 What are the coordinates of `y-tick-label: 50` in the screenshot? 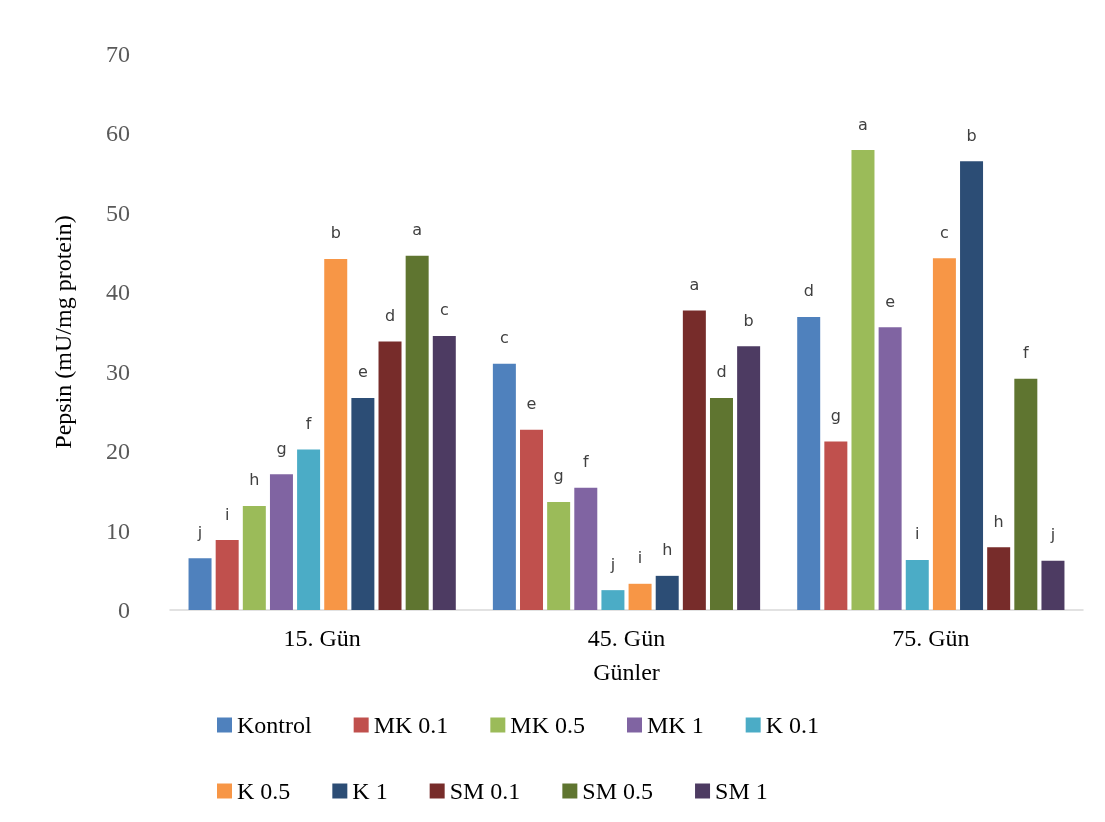 It's located at (118, 212).